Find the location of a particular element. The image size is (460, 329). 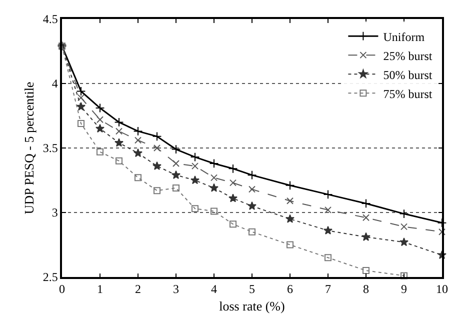

legend-label: Uniform is located at coordinates (404, 37).